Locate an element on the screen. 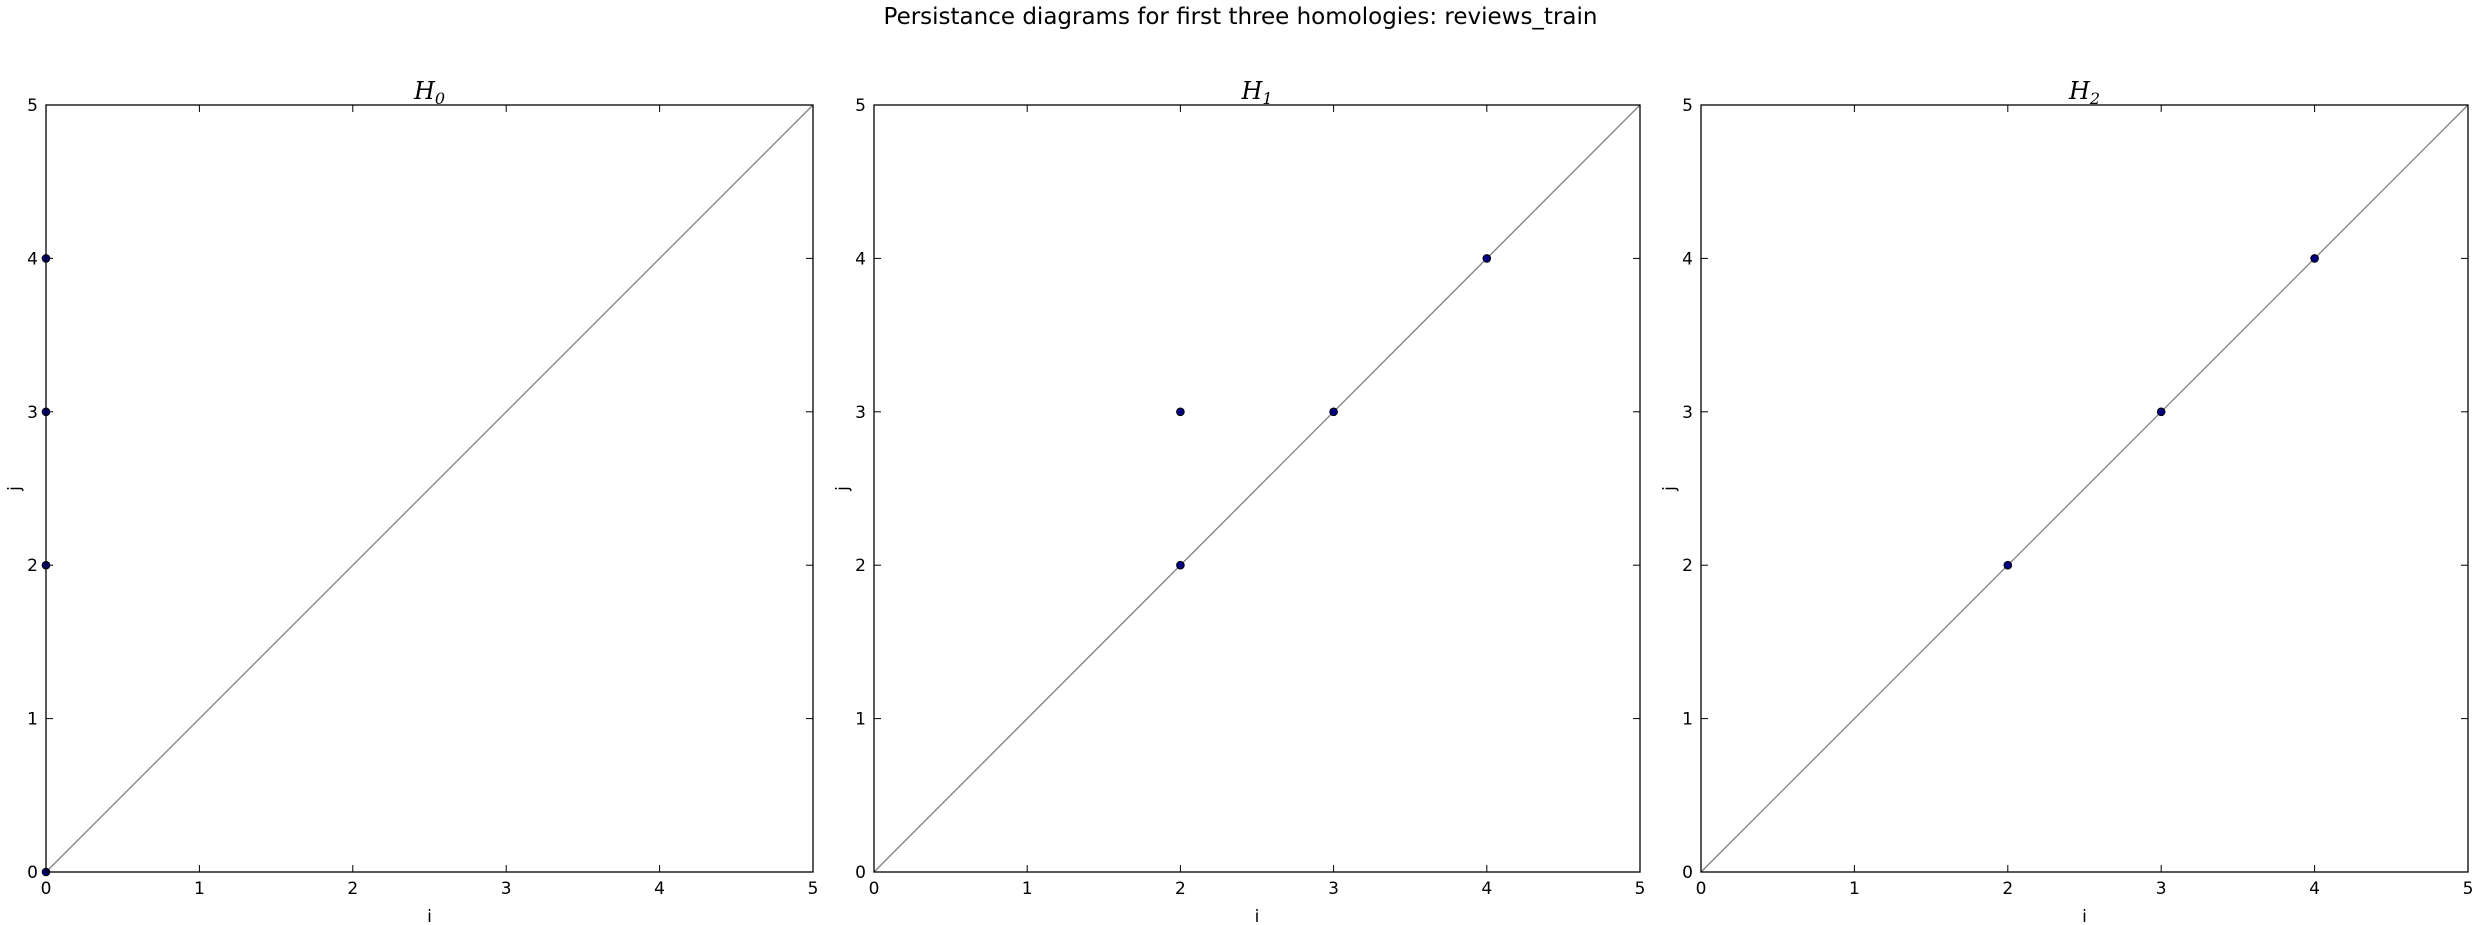  panel-1-title-subscript: 1 is located at coordinates (1267, 98).